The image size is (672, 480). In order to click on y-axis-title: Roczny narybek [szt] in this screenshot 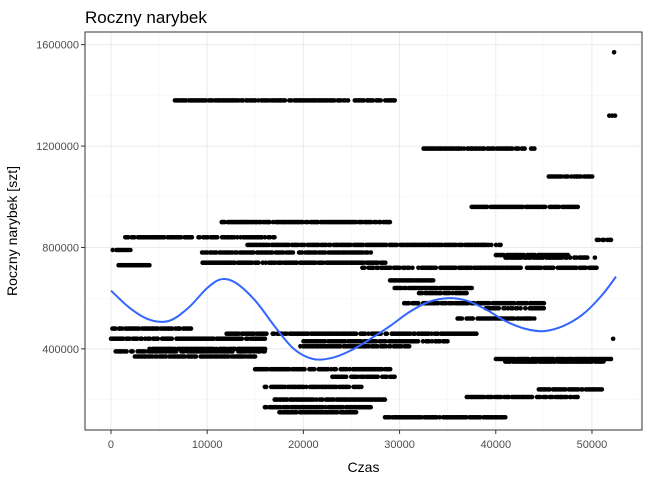, I will do `click(12, 231)`.